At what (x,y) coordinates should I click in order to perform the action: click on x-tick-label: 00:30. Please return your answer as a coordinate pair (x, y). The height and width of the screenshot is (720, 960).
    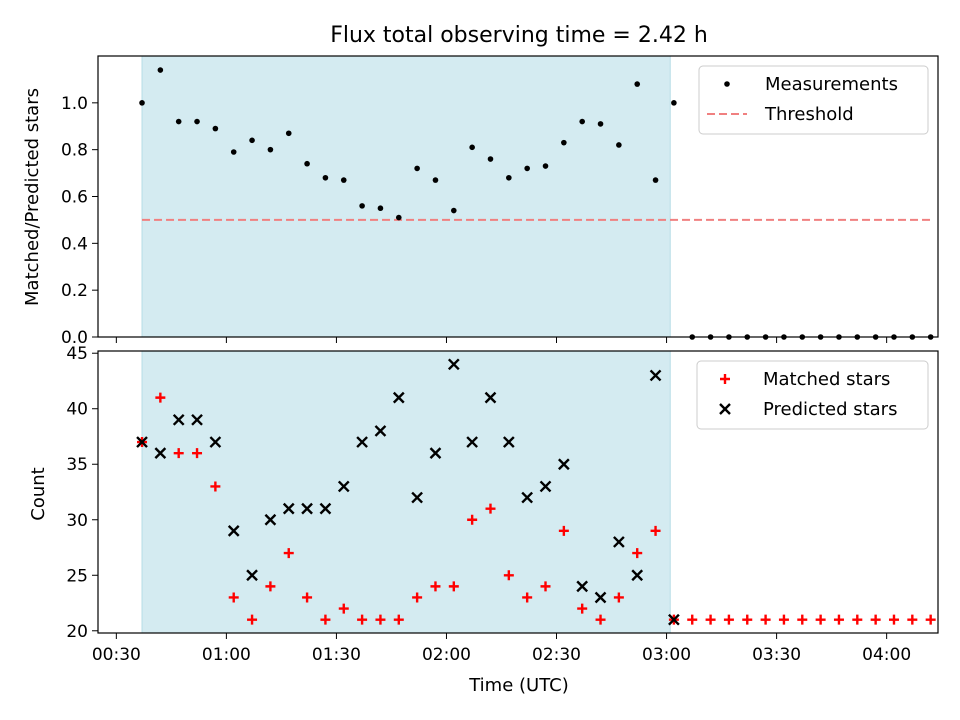
    Looking at the image, I should click on (116, 655).